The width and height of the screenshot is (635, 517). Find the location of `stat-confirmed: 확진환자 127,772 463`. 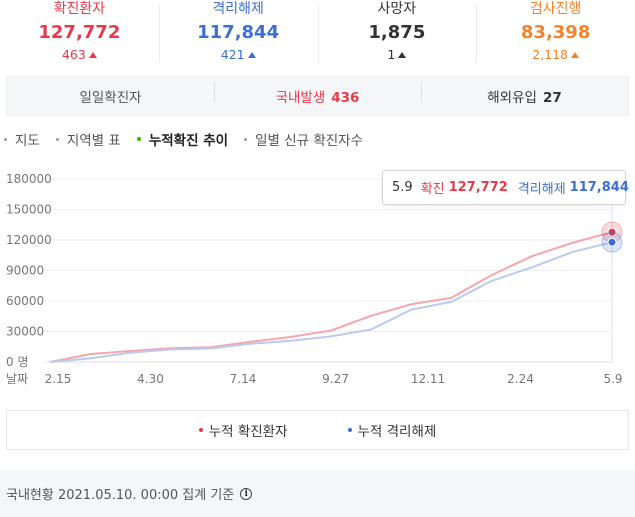

stat-confirmed: 확진환자 127,772 463 is located at coordinates (79, 34).